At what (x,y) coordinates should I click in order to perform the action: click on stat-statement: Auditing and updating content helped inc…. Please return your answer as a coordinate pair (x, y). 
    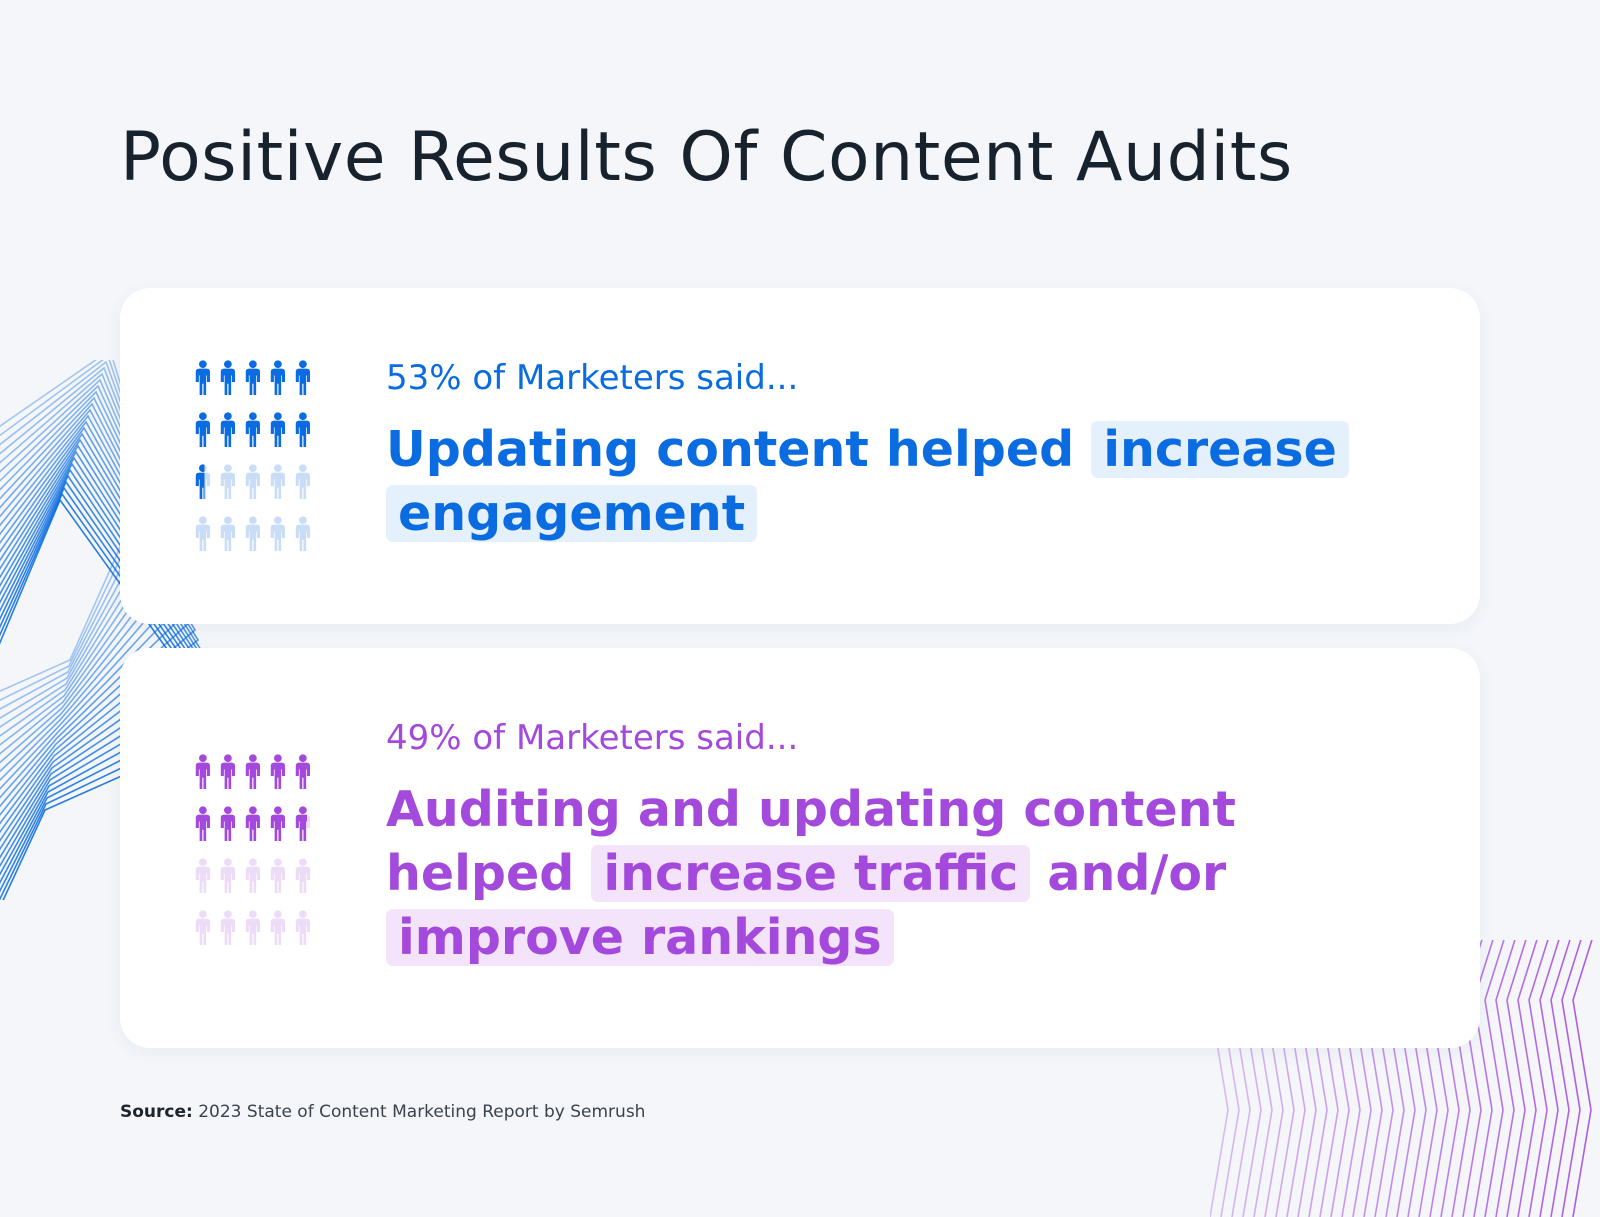
    Looking at the image, I should click on (896, 874).